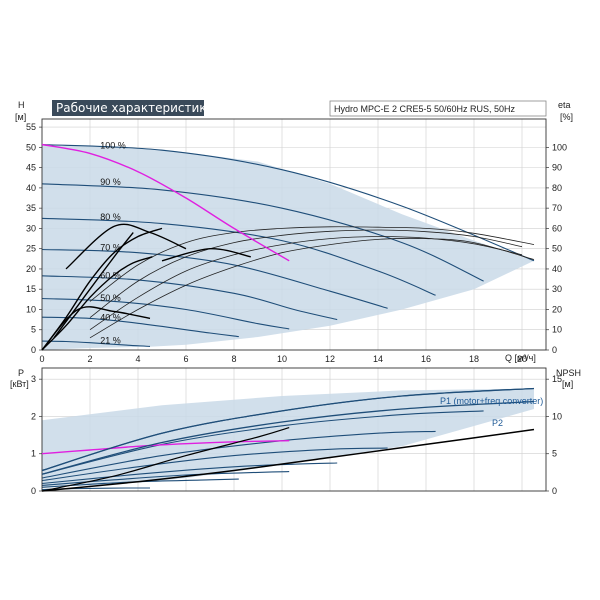 The height and width of the screenshot is (600, 600). I want to click on y-tick-label: 50, so click(31, 147).